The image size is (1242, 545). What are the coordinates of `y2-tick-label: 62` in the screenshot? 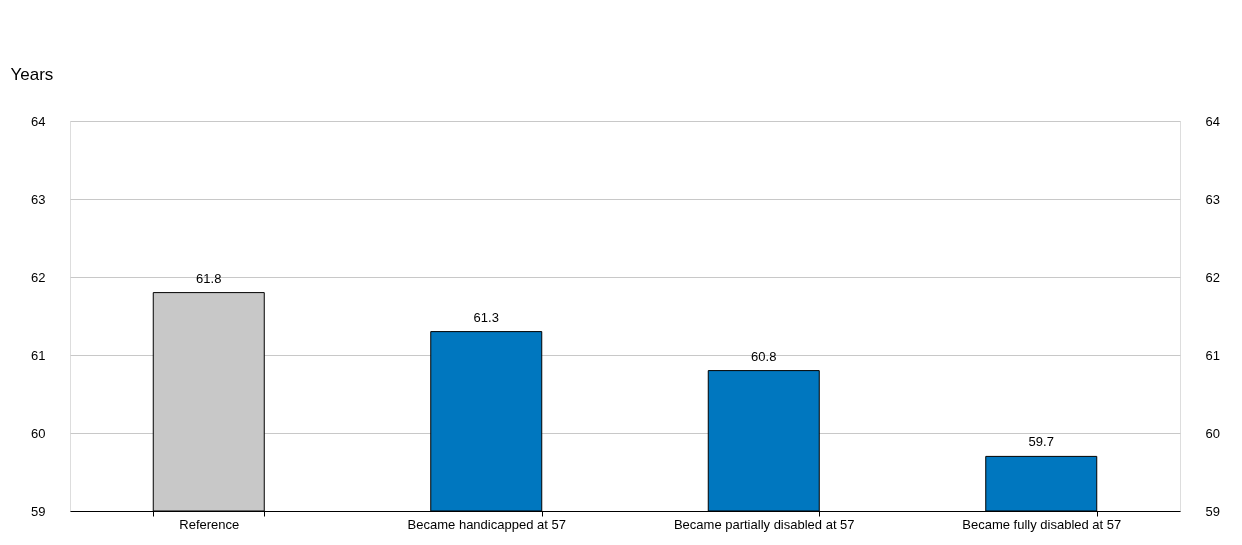 It's located at (1212, 277).